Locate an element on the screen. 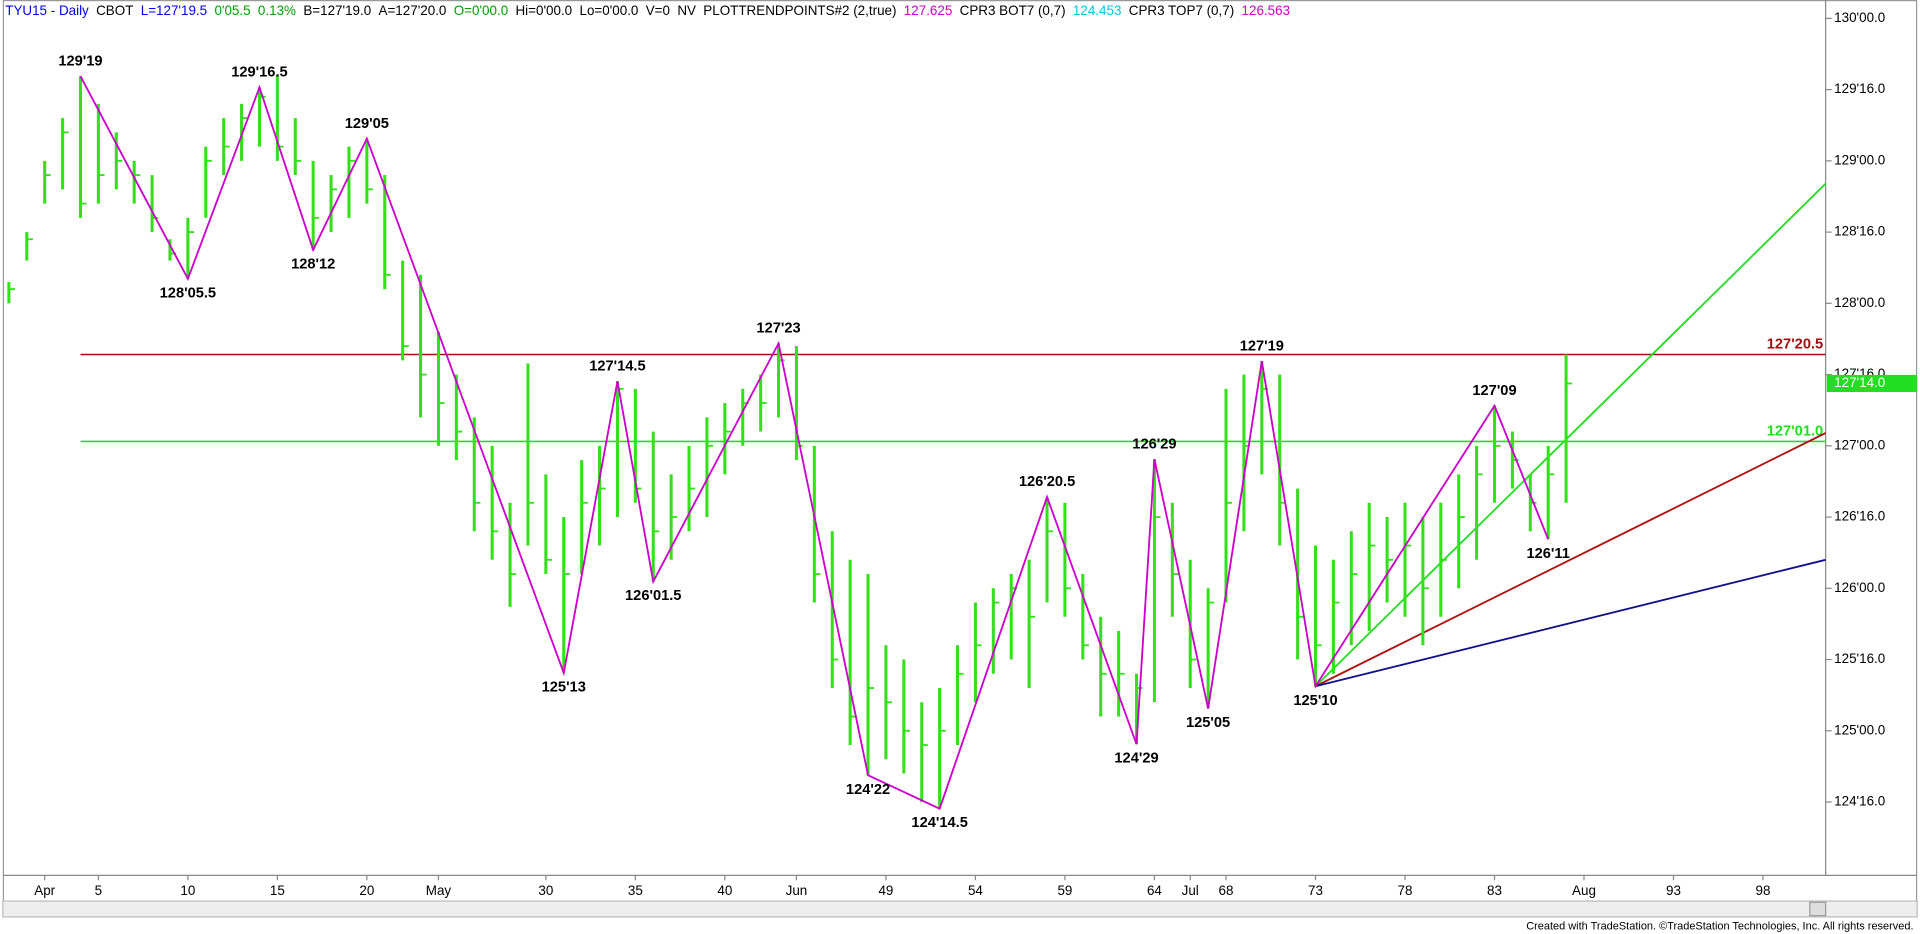 The width and height of the screenshot is (1920, 934). header-item: Lo=0'00.0 is located at coordinates (608, 10).